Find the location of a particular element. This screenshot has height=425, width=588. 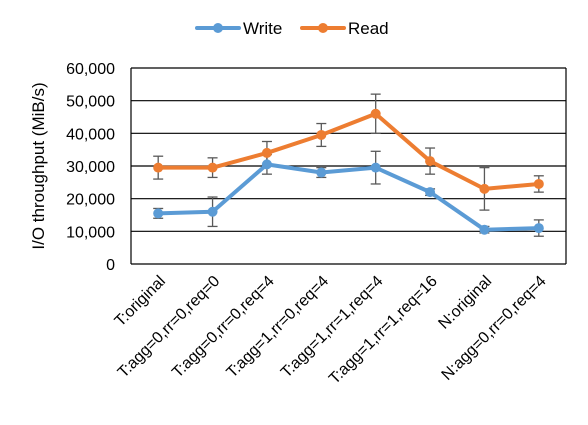

series-line-read is located at coordinates (348, 151).